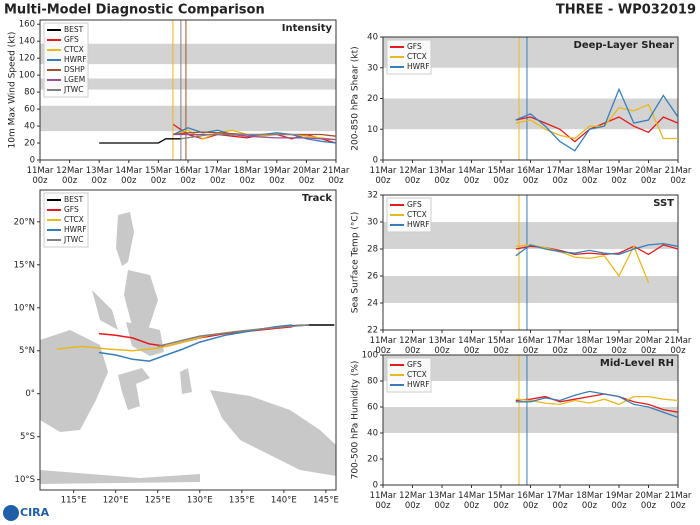  I want to click on storm-id: THREE - WP032019, so click(626, 10).